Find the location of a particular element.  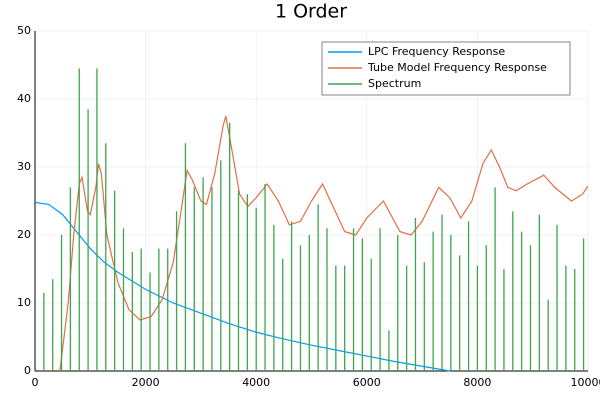

x-tick-label: 6000 is located at coordinates (367, 382).